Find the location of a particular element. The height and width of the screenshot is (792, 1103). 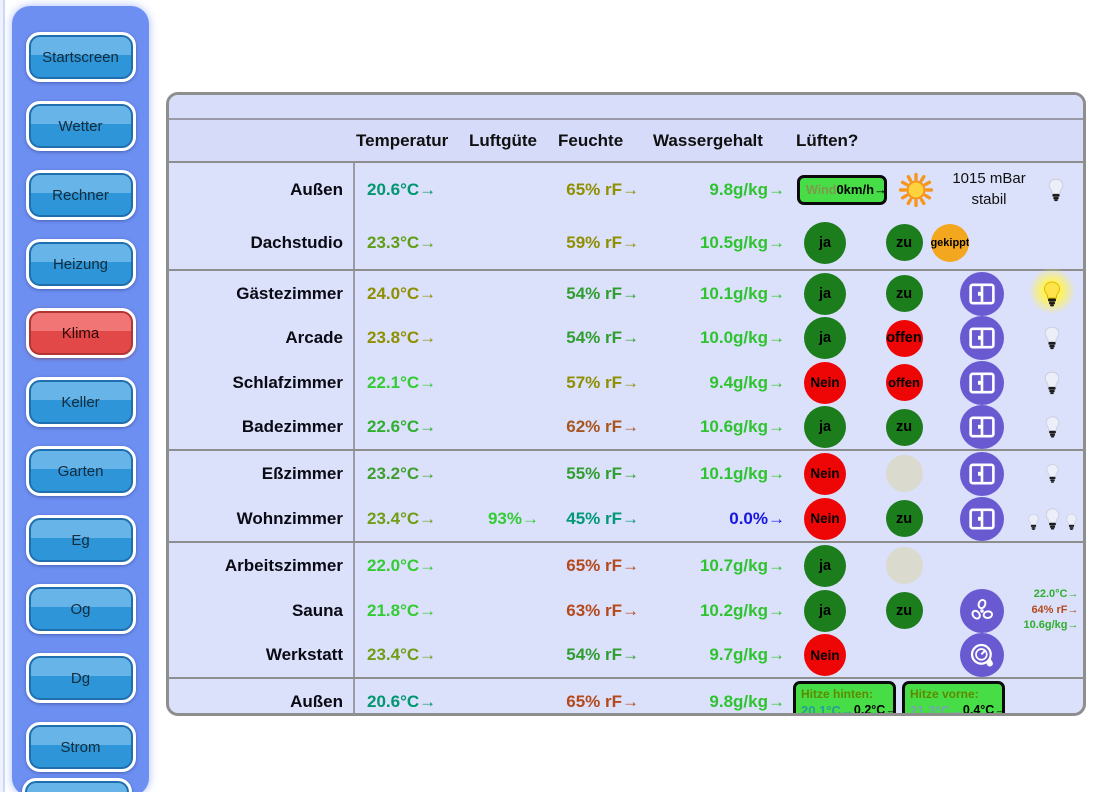

temperature-value: 24.0°C→ is located at coordinates (402, 293).